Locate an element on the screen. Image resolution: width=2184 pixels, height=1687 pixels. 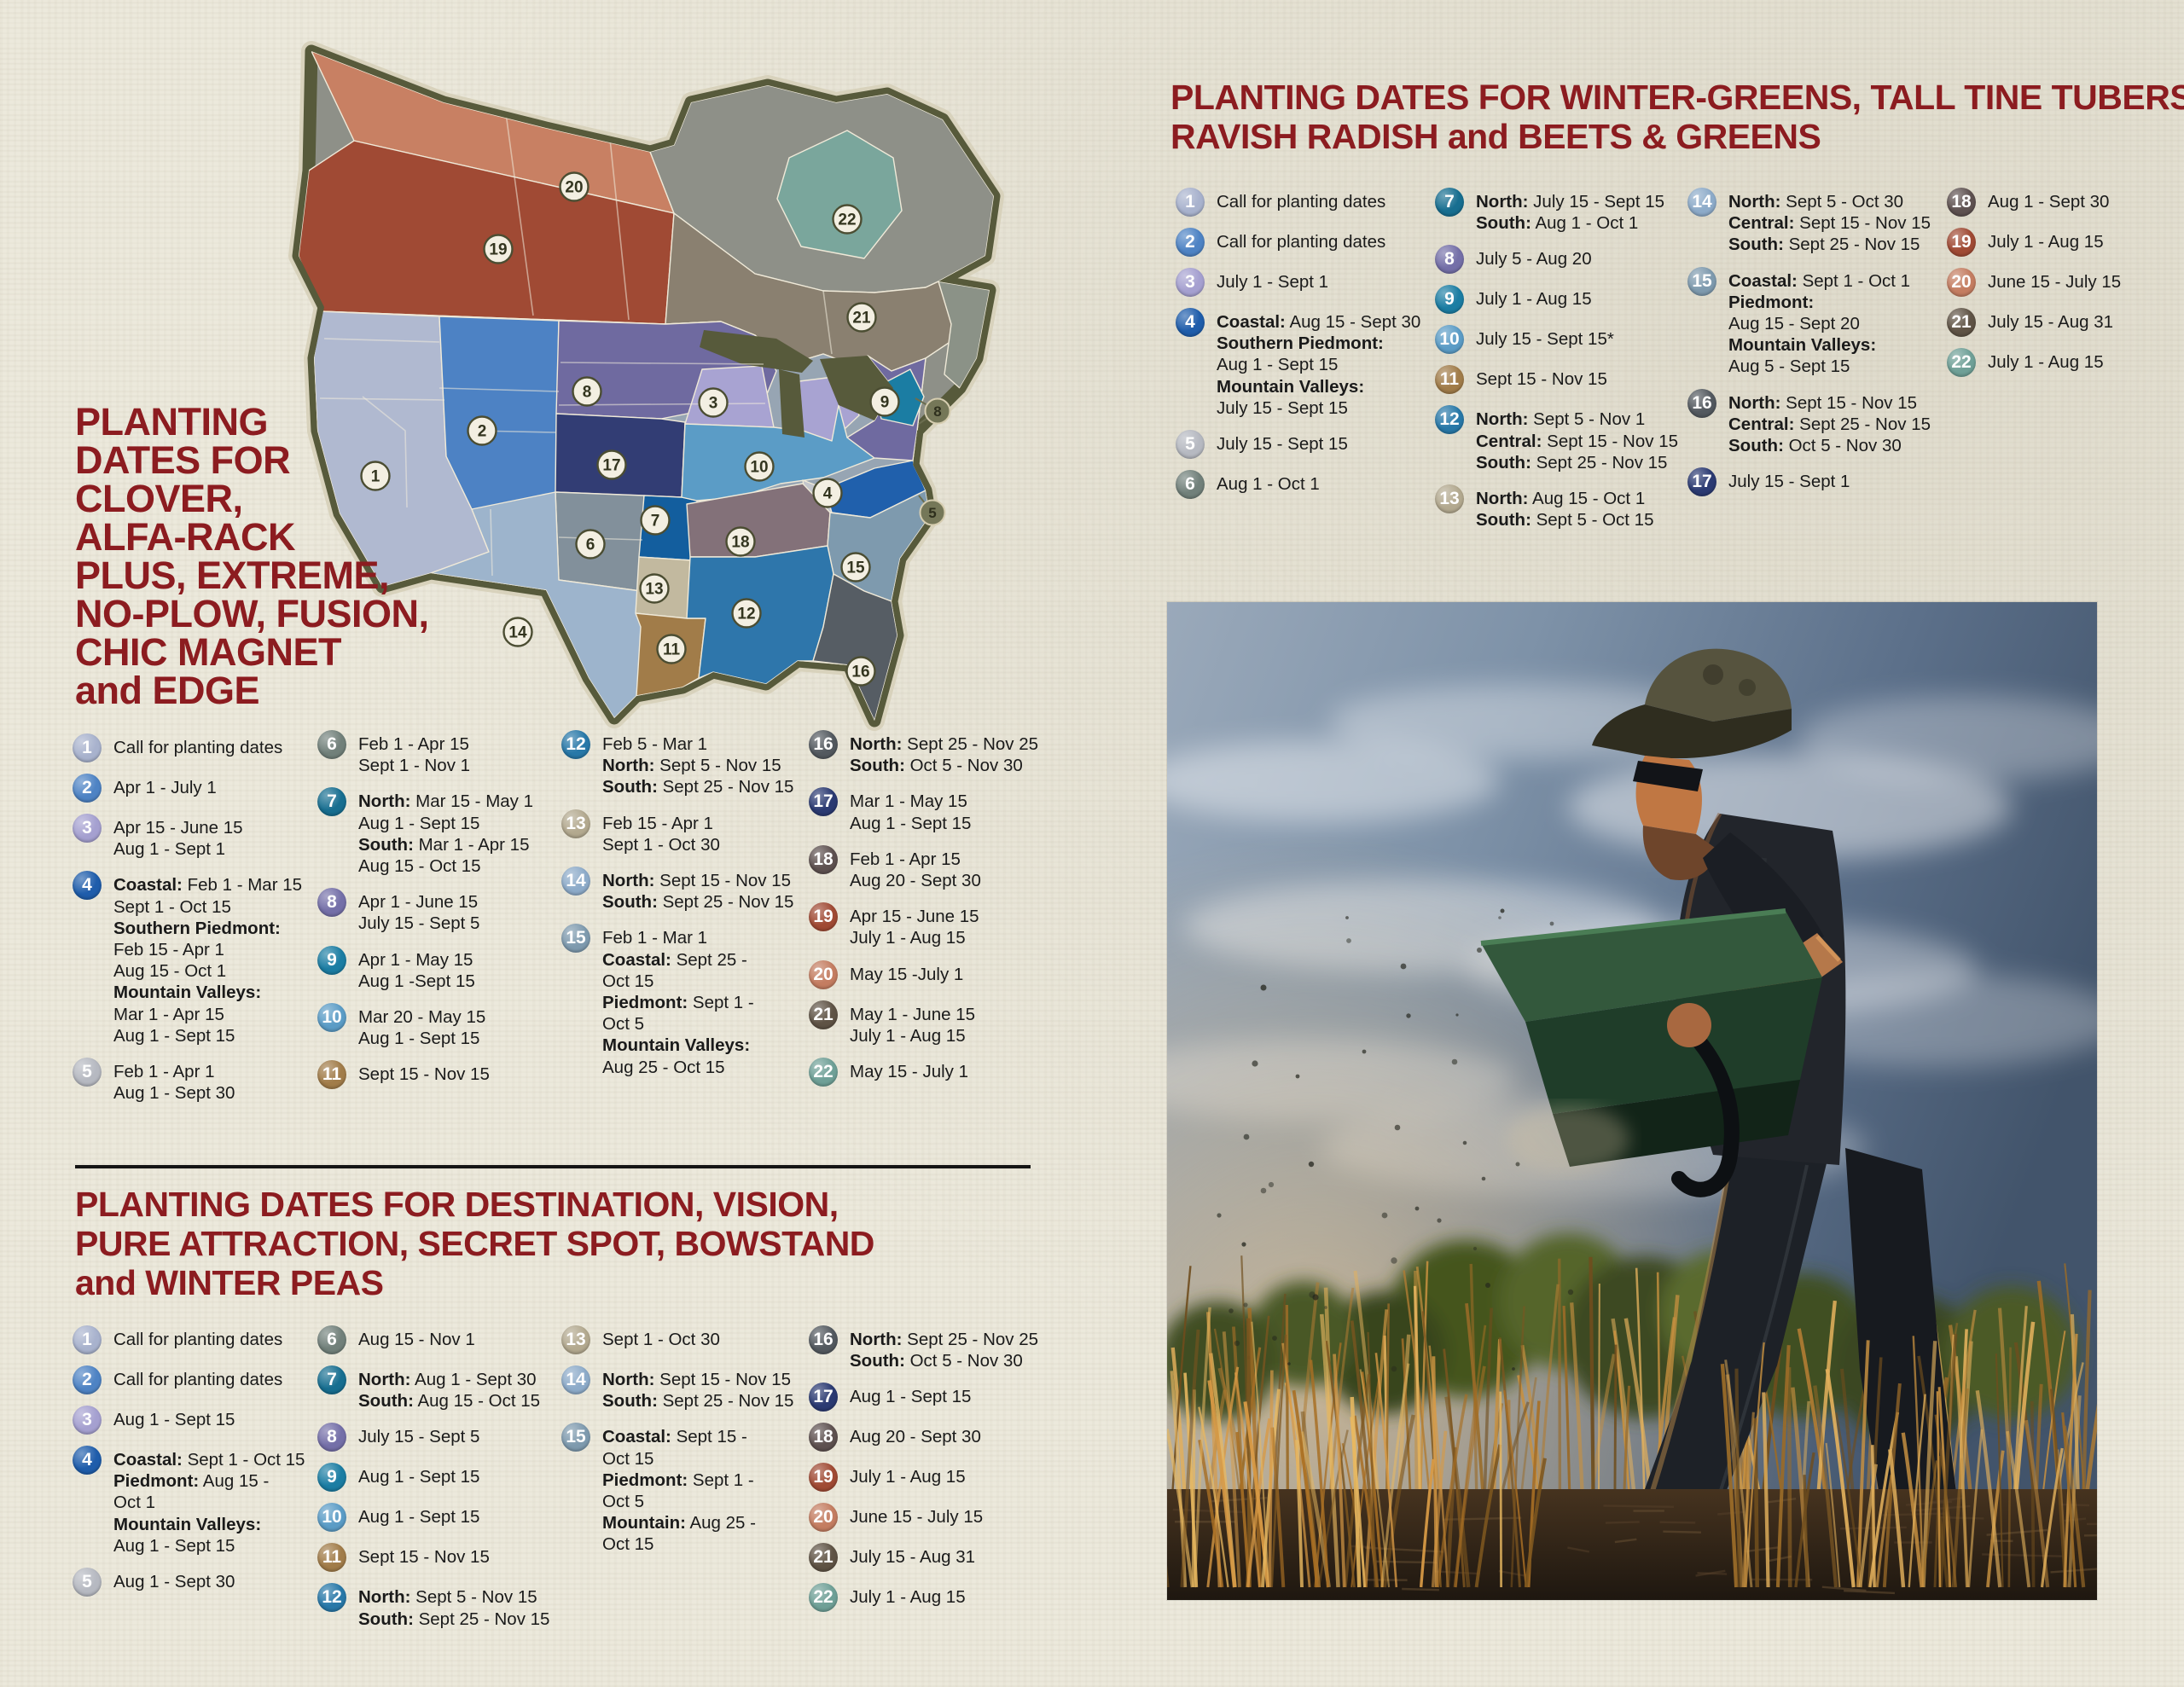
region-number-badge: 16 is located at coordinates (824, 745).